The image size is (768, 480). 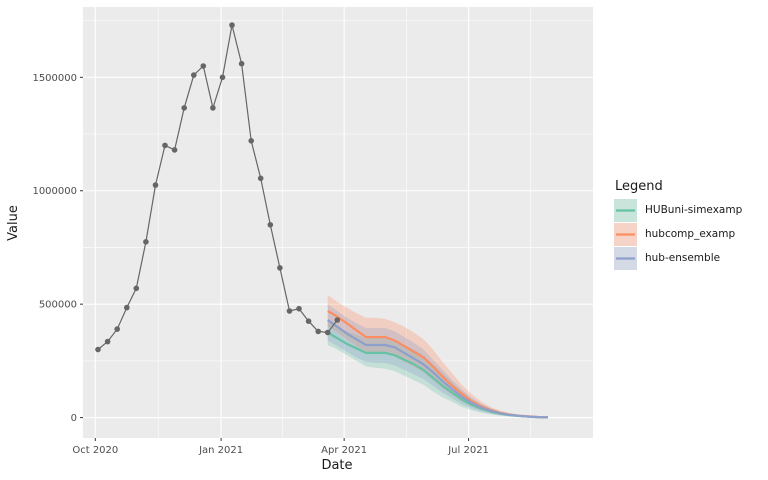 I want to click on y-axis: 0 500000 1000000 1500000, so click(x=57, y=248).